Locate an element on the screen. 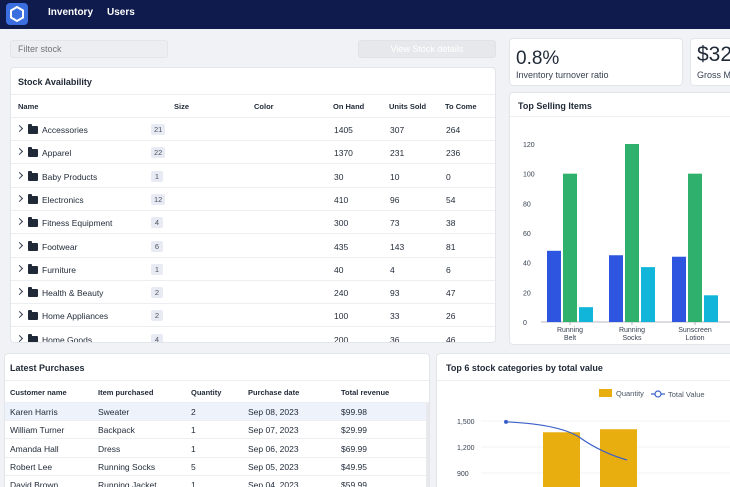 This screenshot has width=730, height=487. stock-row: Furniture 1 40 4 6 is located at coordinates (253, 269).